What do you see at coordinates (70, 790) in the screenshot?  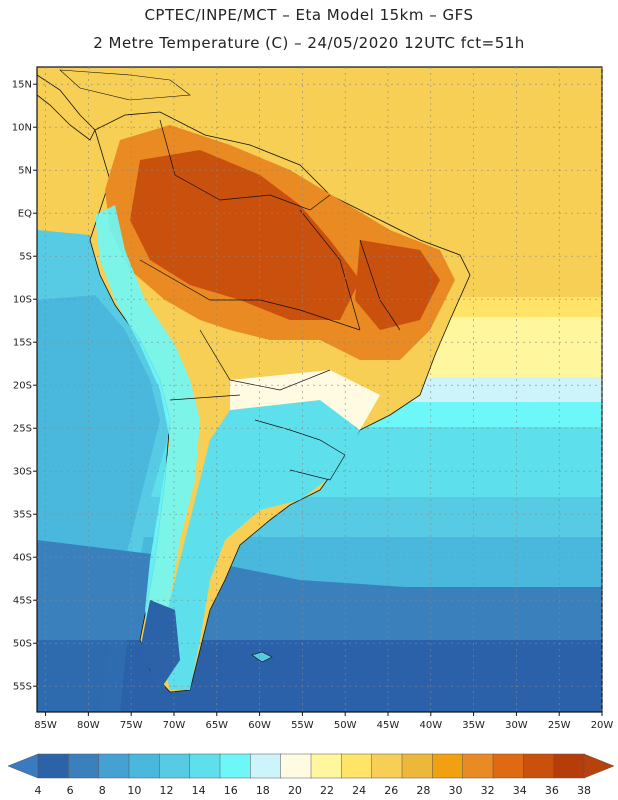 I see `colorbar-label: 6` at bounding box center [70, 790].